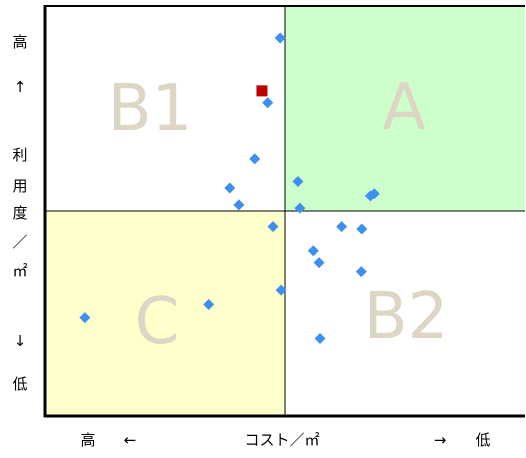 The height and width of the screenshot is (458, 526). Describe the element at coordinates (19, 271) in the screenshot. I see `y-axis-label-char: ㎡` at that location.